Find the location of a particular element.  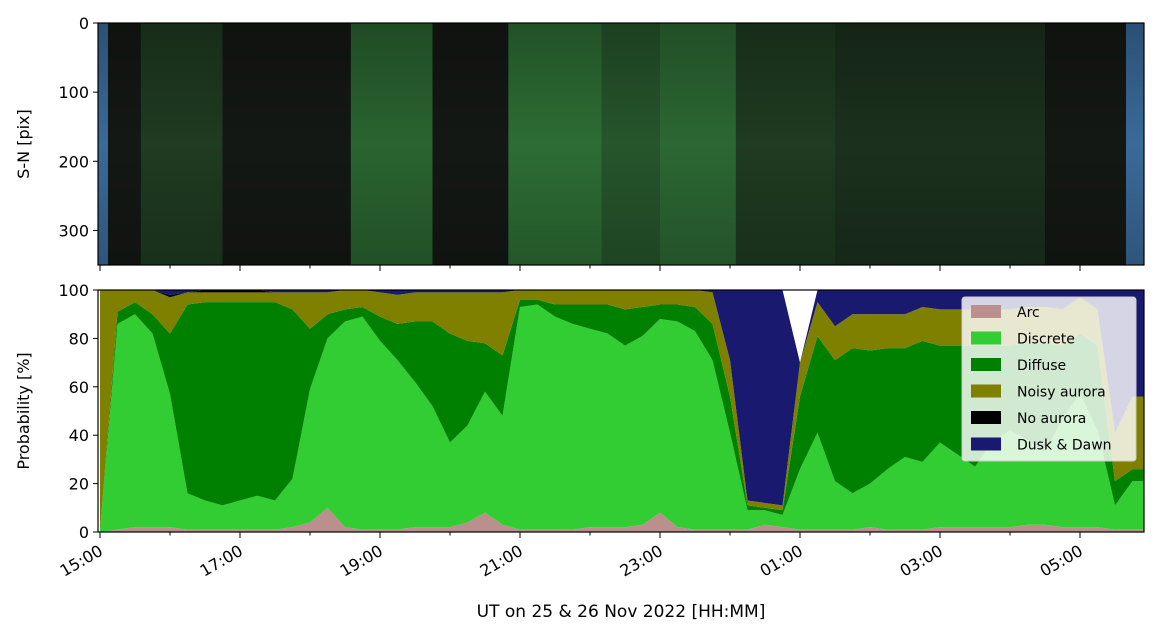

legend-label: Noisy aurora is located at coordinates (1061, 393).